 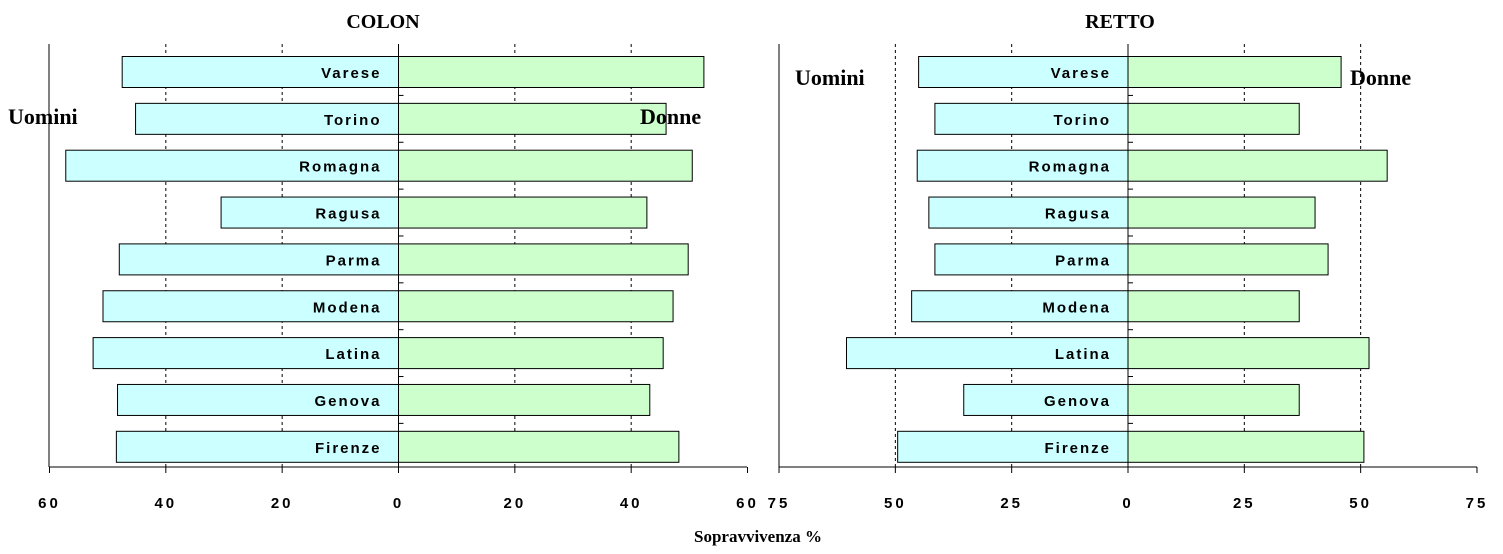 I want to click on bar-men-romagna, so click(x=1022, y=165).